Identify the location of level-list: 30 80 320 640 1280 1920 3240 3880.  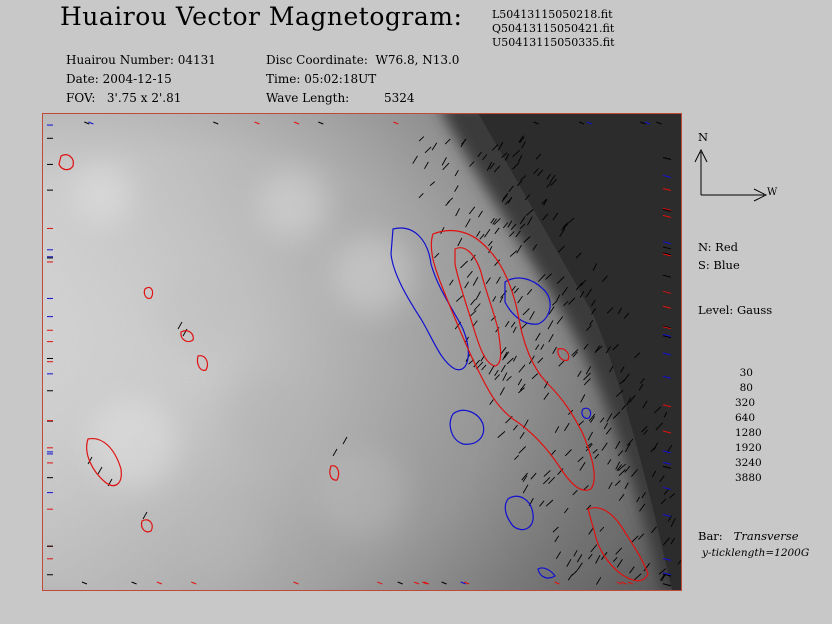
(748, 426).